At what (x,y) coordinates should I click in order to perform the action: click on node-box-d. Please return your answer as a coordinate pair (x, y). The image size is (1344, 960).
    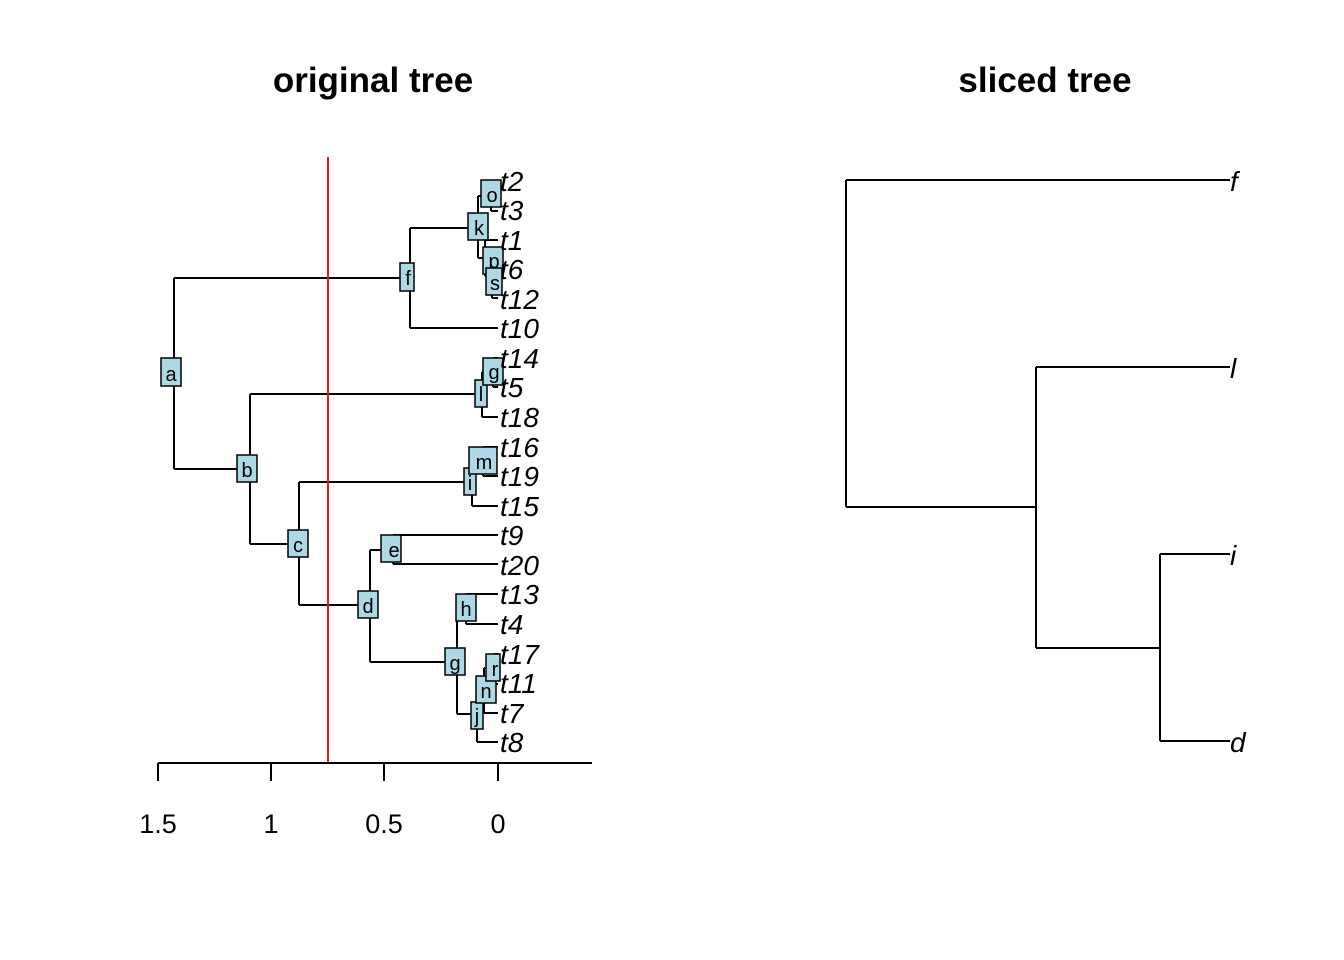
    Looking at the image, I should click on (368, 604).